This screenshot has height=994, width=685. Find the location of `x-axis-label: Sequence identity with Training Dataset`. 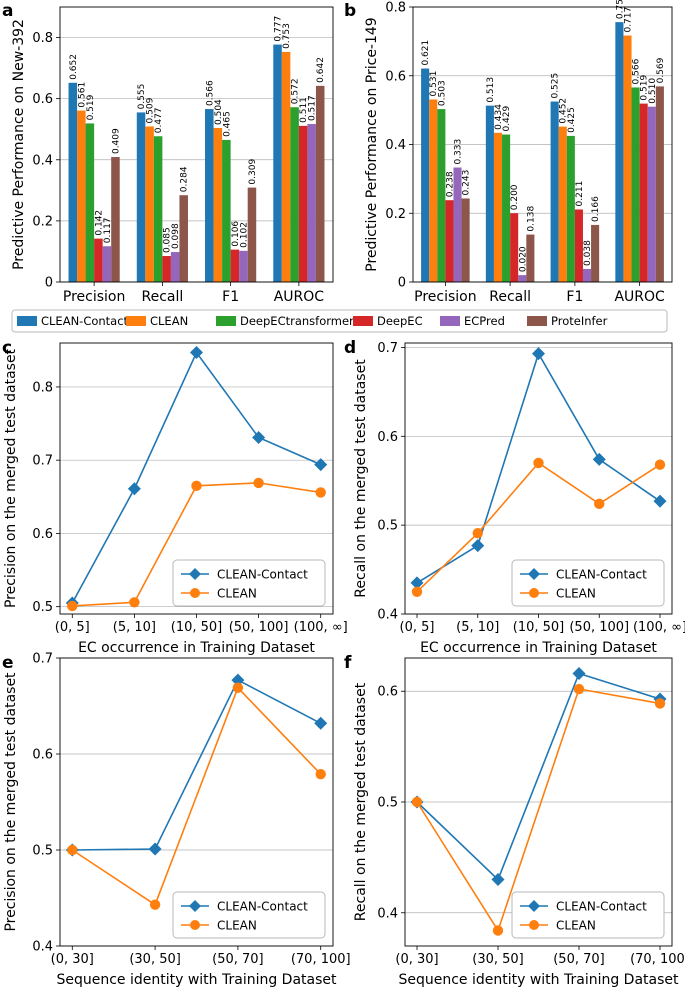

x-axis-label: Sequence identity with Training Dataset is located at coordinates (538, 980).